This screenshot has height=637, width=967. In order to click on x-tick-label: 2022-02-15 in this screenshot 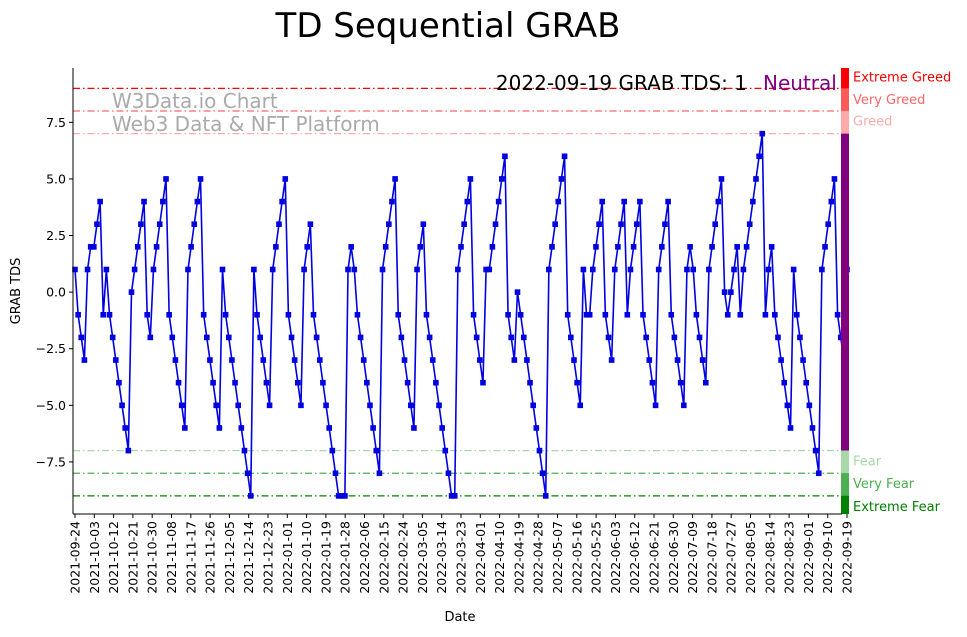, I will do `click(383, 557)`.